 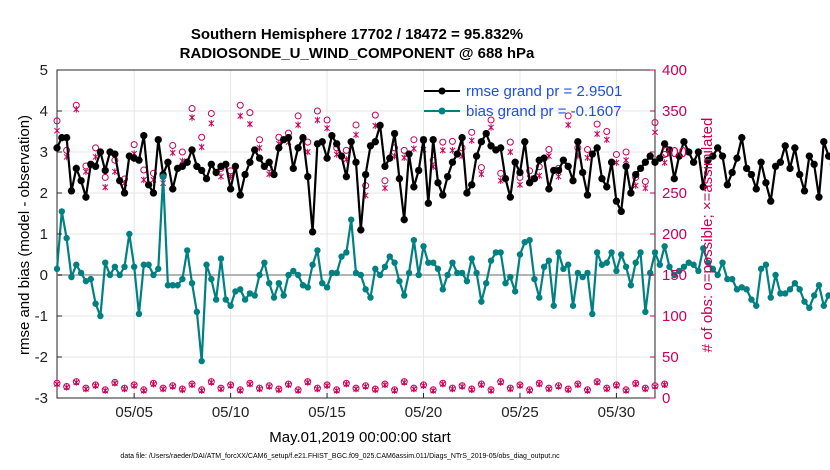 I want to click on y-right-tick-label: 400, so click(x=674, y=70).